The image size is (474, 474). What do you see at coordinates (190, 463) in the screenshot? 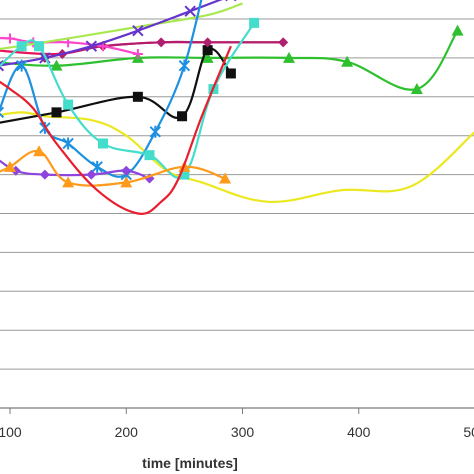
I see `x-axis-label: time [minutes]` at bounding box center [190, 463].